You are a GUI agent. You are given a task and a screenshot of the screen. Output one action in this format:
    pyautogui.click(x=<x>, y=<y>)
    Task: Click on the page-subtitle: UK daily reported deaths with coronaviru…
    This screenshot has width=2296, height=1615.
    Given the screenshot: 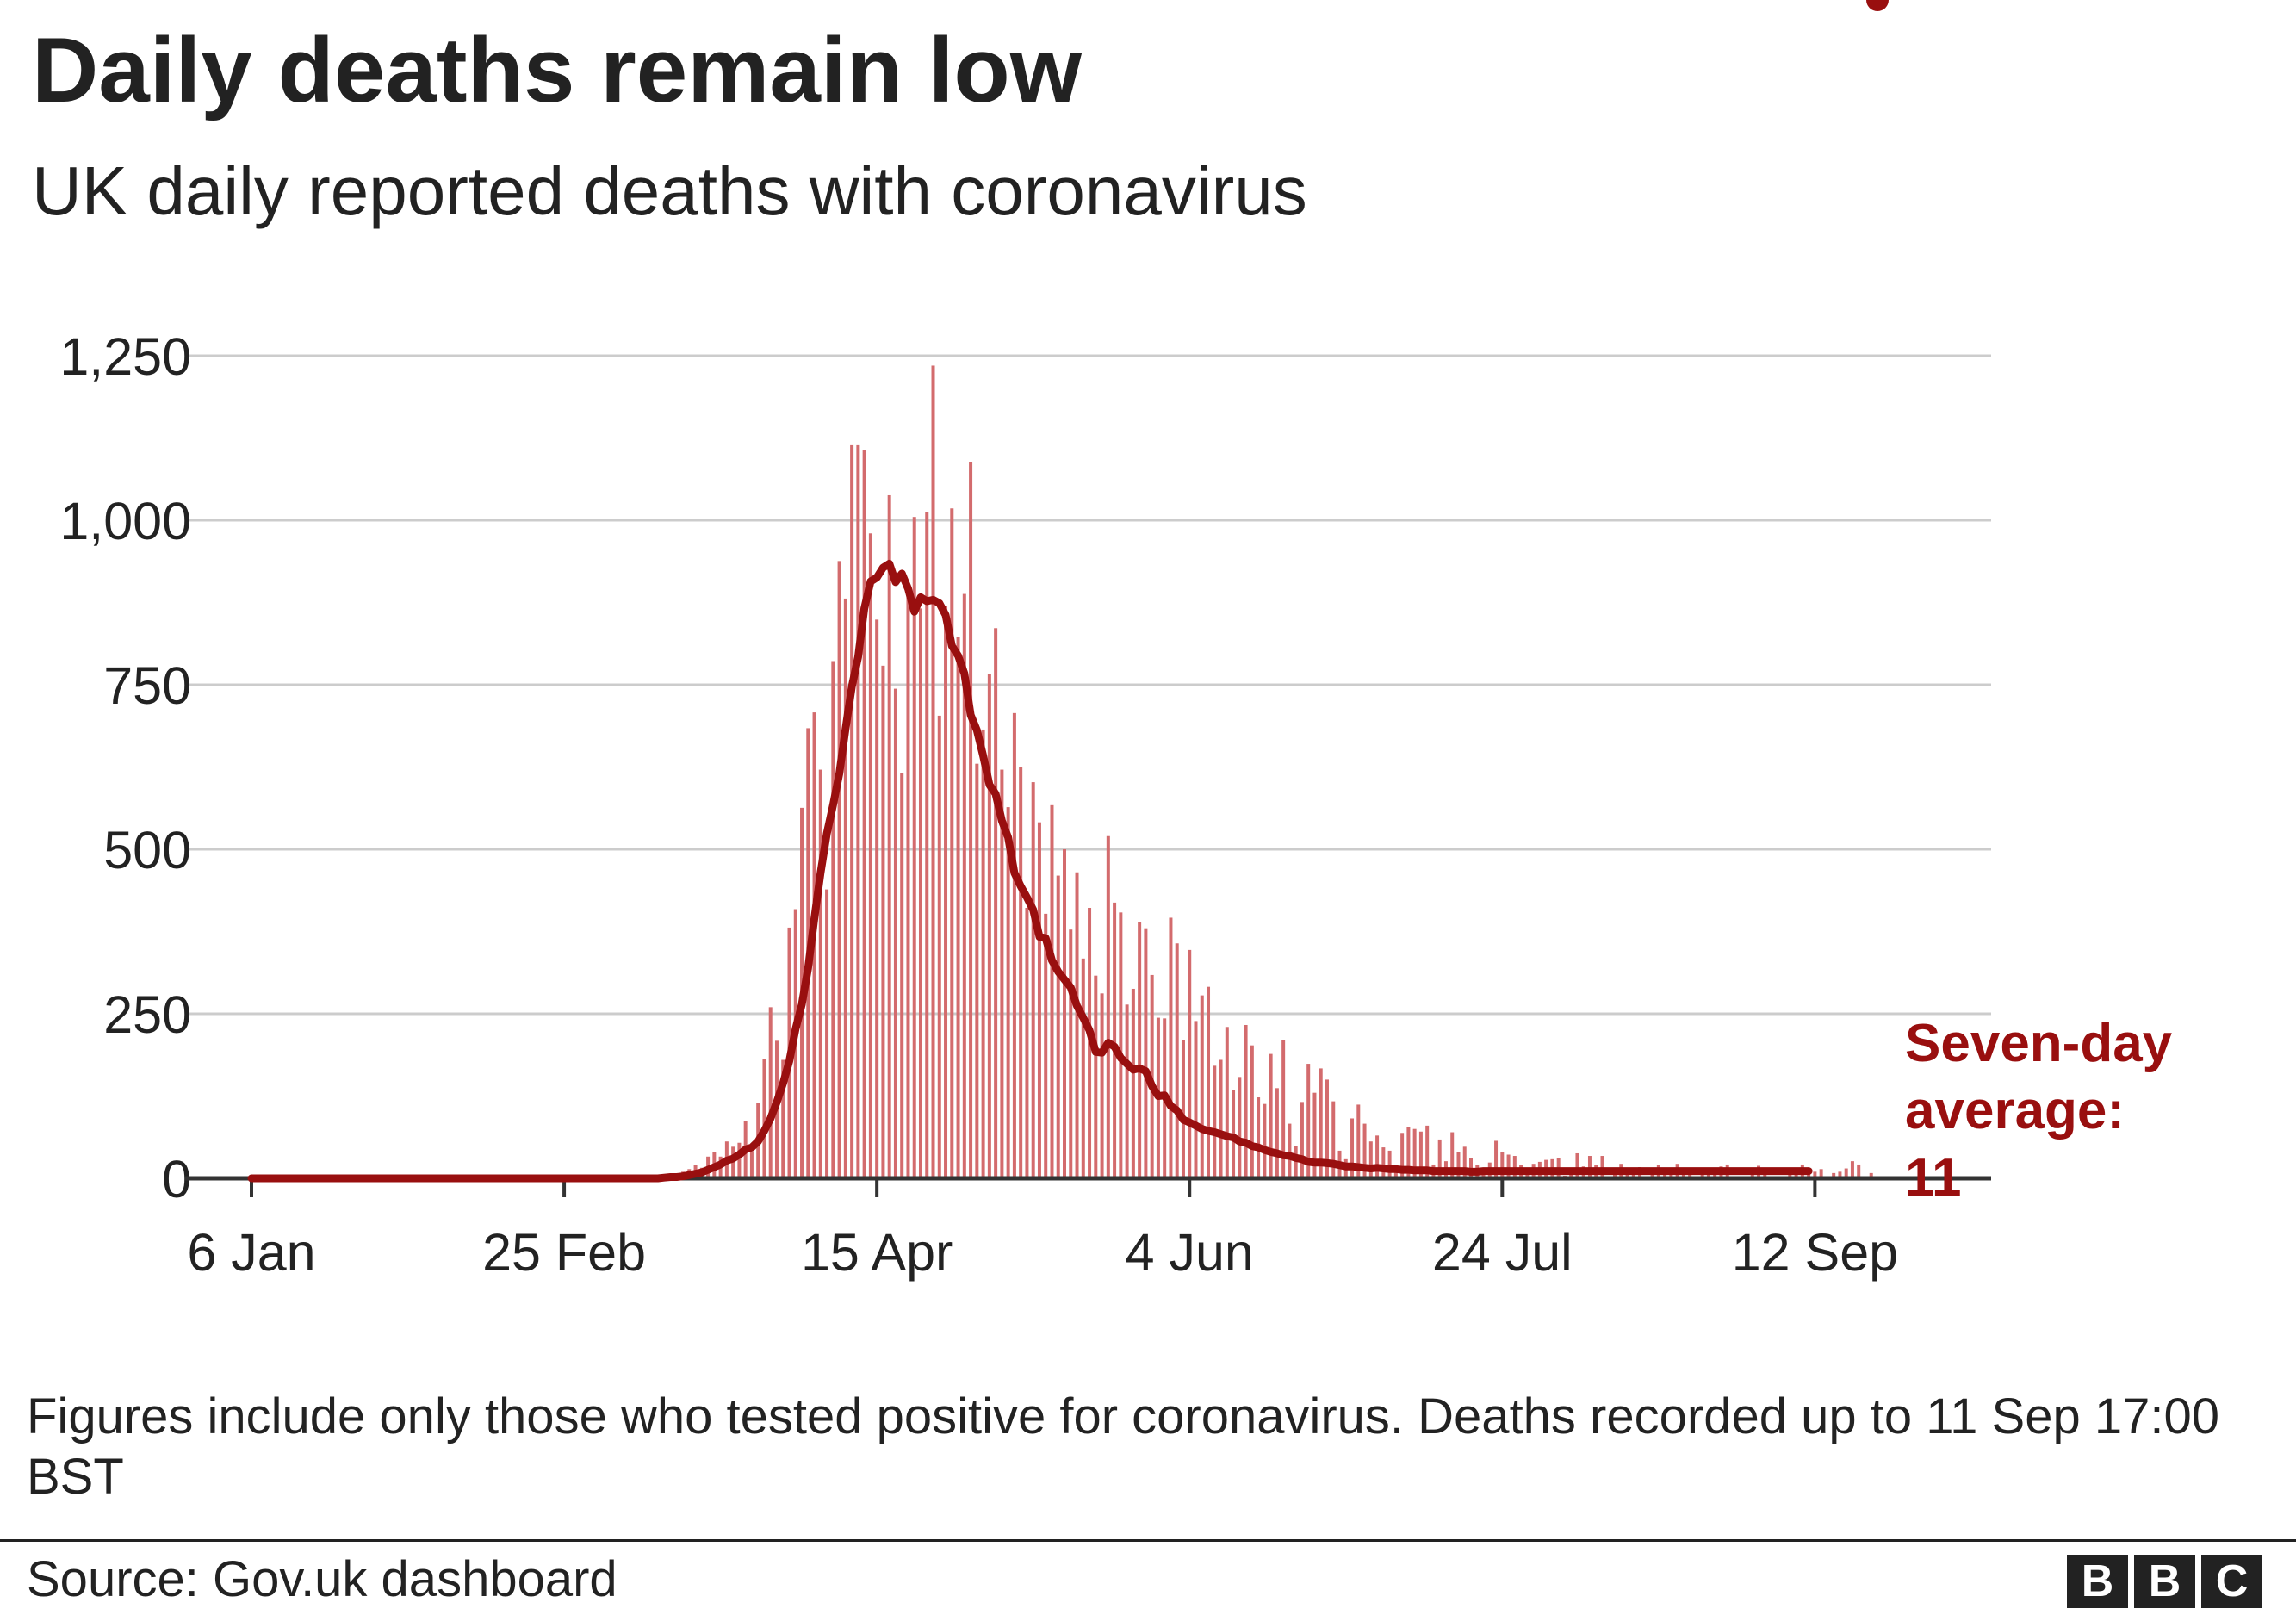 What is the action you would take?
    pyautogui.click(x=669, y=190)
    